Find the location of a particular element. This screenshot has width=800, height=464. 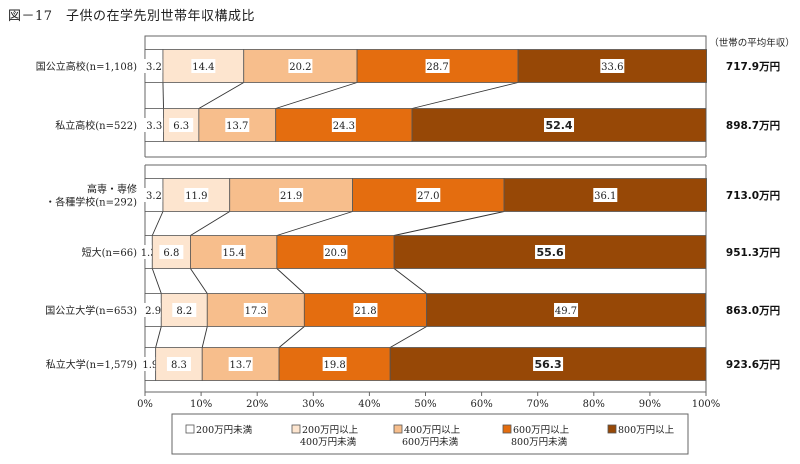

category-label: 短大(n=66) is located at coordinates (109, 252).